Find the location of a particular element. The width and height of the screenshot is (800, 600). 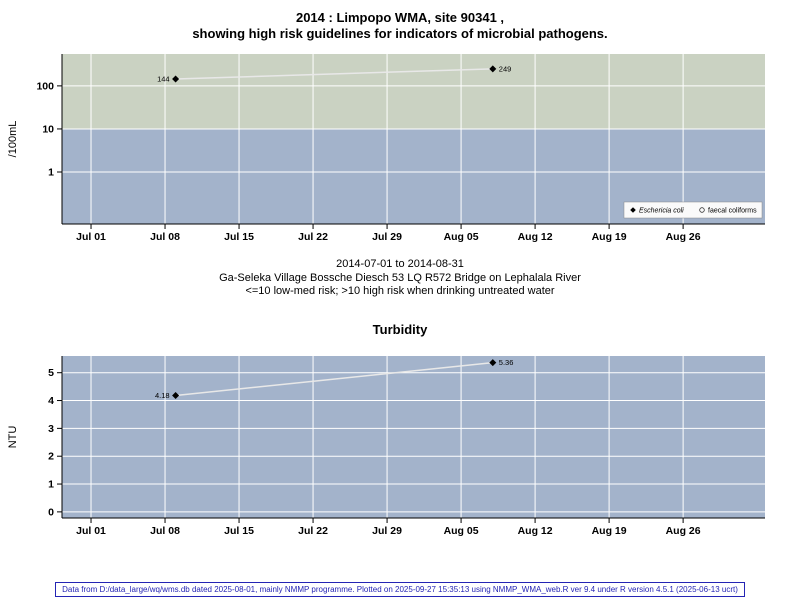

legend-item-label: faecal coliforms is located at coordinates (732, 211).